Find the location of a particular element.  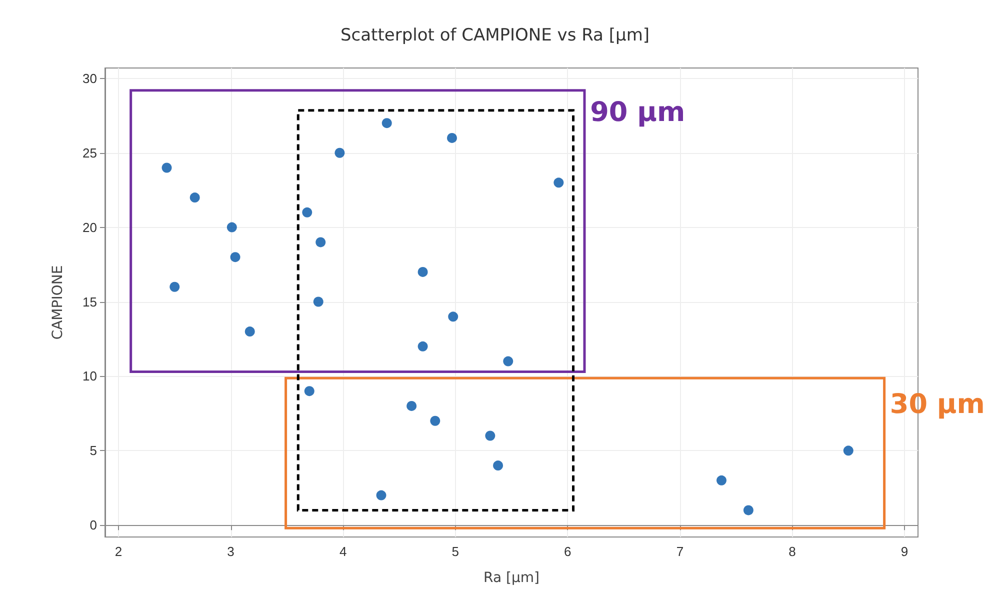

x-tick-label: 5 is located at coordinates (455, 551).